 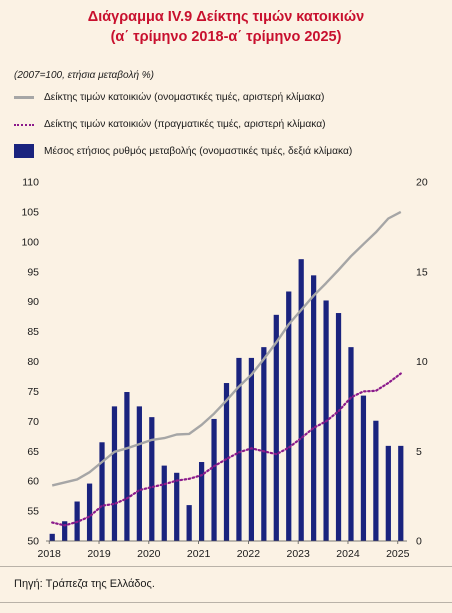 I want to click on x-tick-label: 2019, so click(x=99, y=554).